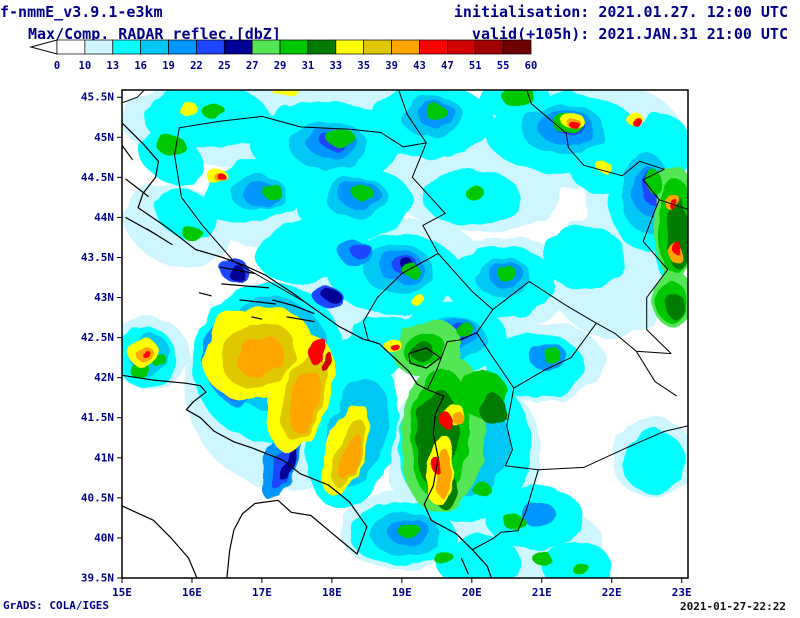  Describe the element at coordinates (503, 66) in the screenshot. I see `colorbar-tick-label: 55` at that location.